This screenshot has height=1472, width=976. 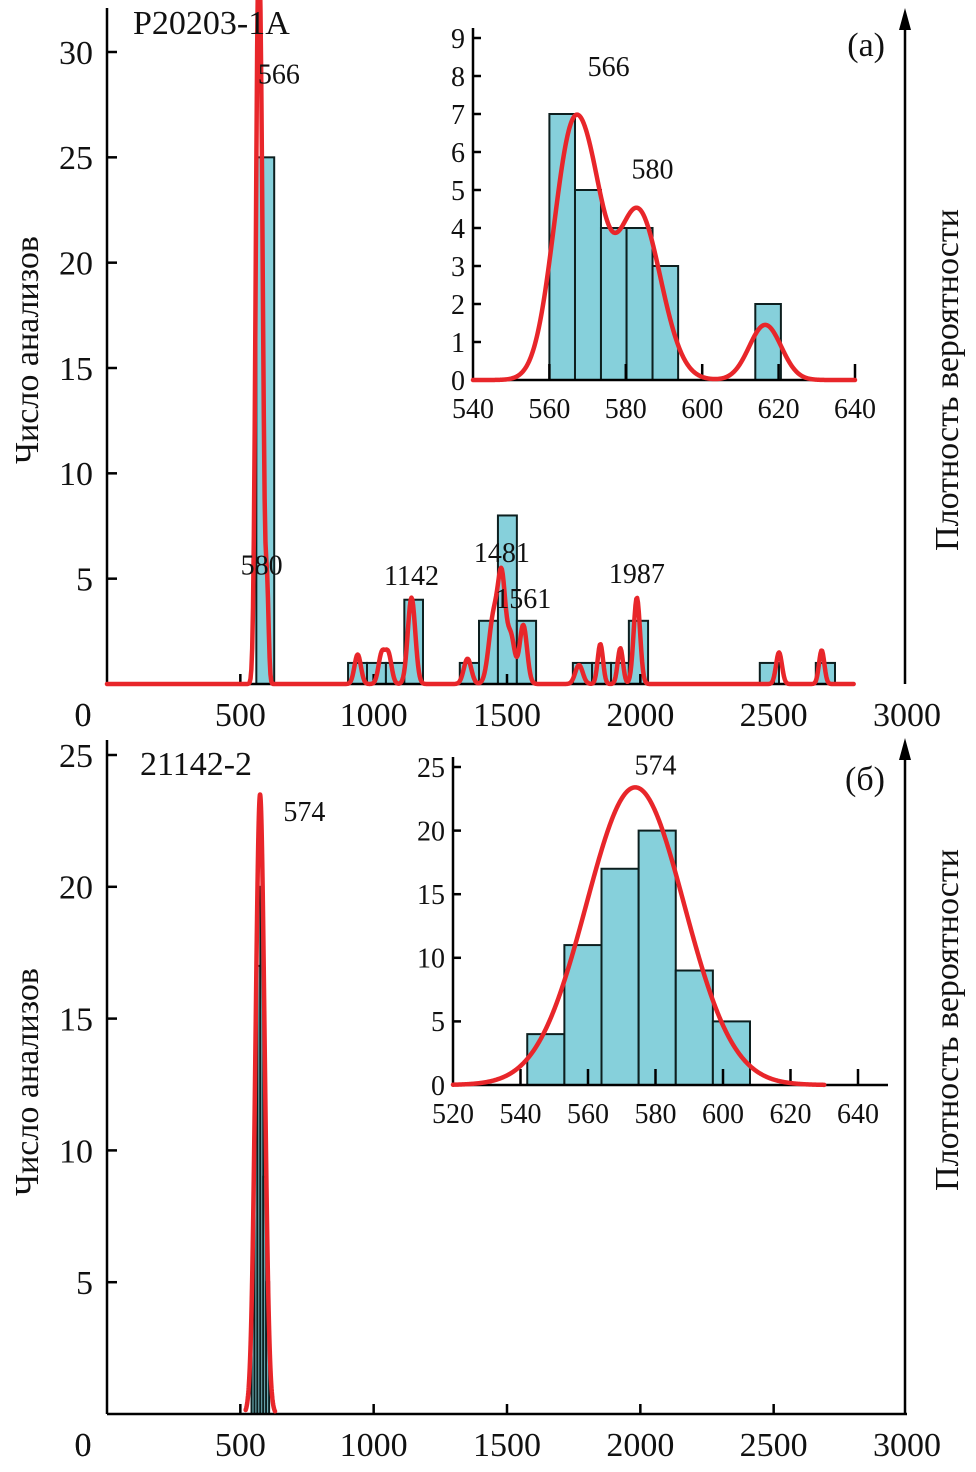 What do you see at coordinates (458, 39) in the screenshot?
I see `y-tick-label: 9` at bounding box center [458, 39].